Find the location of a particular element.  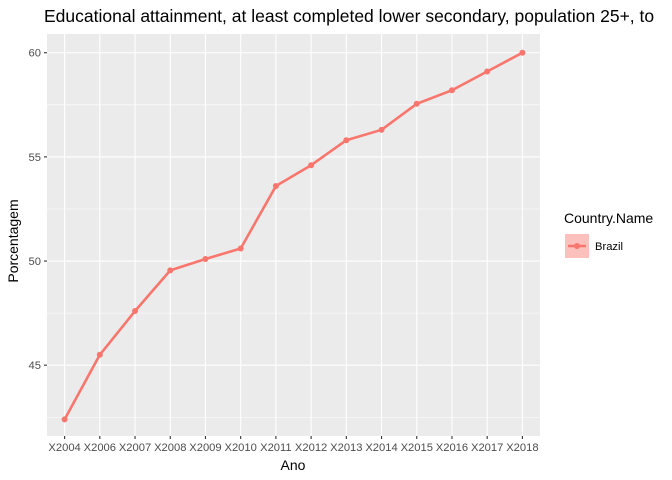

legend: Country.Name Brazil is located at coordinates (608, 234).